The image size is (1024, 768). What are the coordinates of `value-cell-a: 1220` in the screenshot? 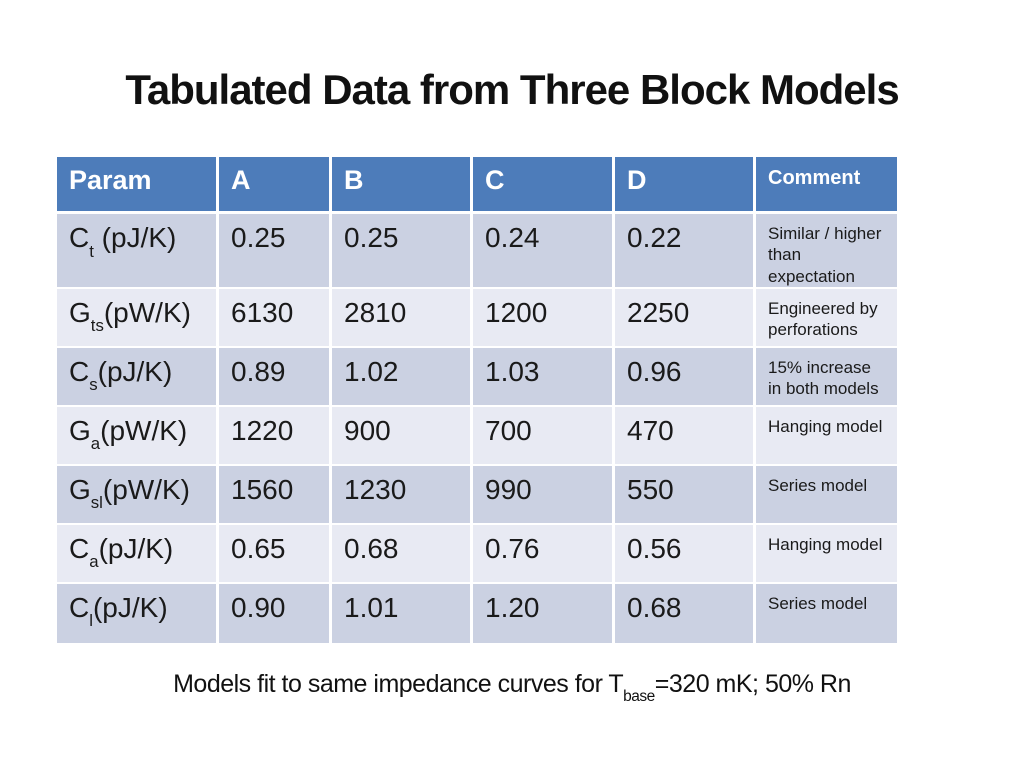 It's located at (275, 436).